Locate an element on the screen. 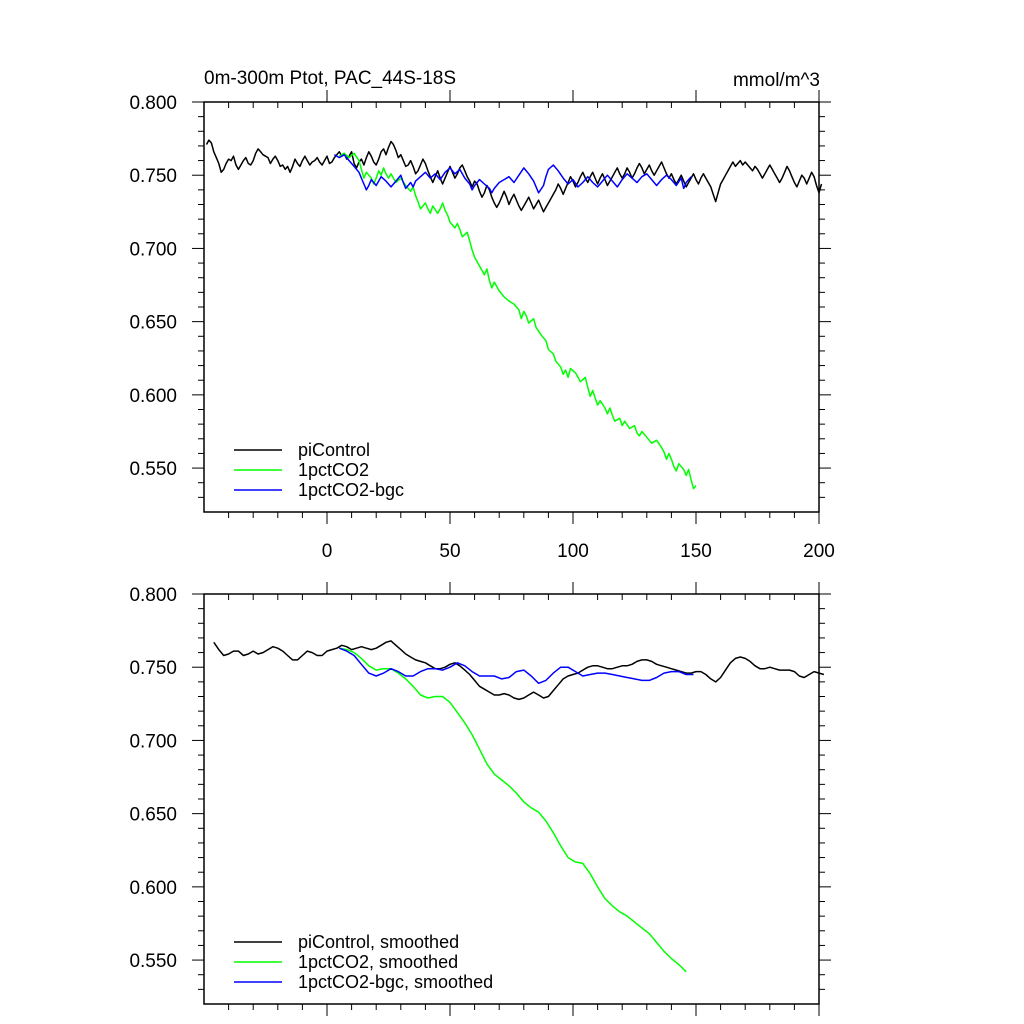  units-label: mmol/m^3 is located at coordinates (776, 80).